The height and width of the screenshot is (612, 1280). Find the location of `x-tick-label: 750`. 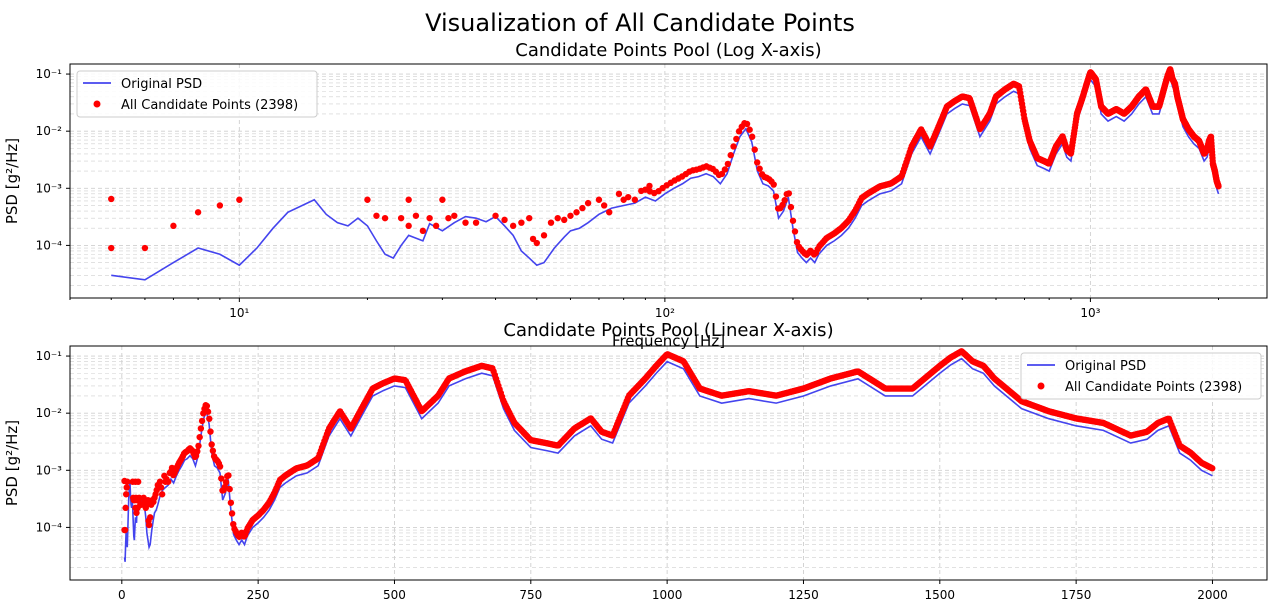

x-tick-label: 750 is located at coordinates (530, 595).